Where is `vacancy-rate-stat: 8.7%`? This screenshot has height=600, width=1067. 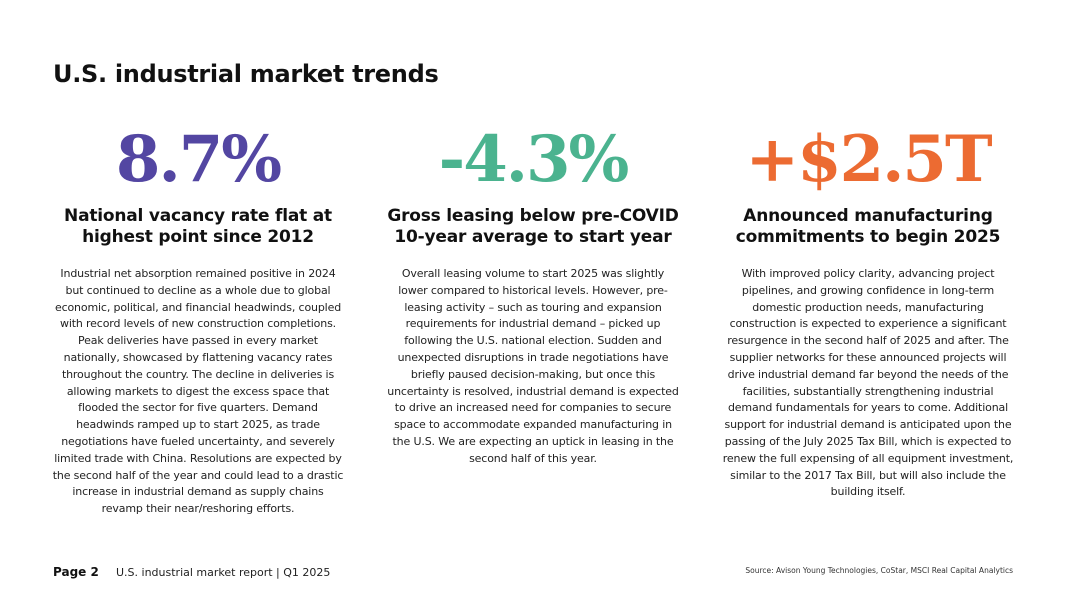
vacancy-rate-stat: 8.7% is located at coordinates (198, 159).